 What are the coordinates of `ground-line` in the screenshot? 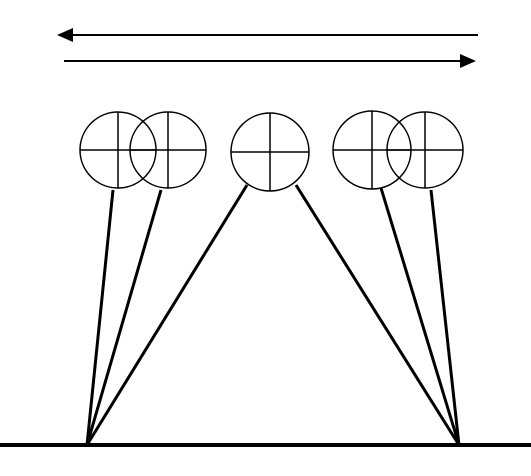 It's located at (265, 445).